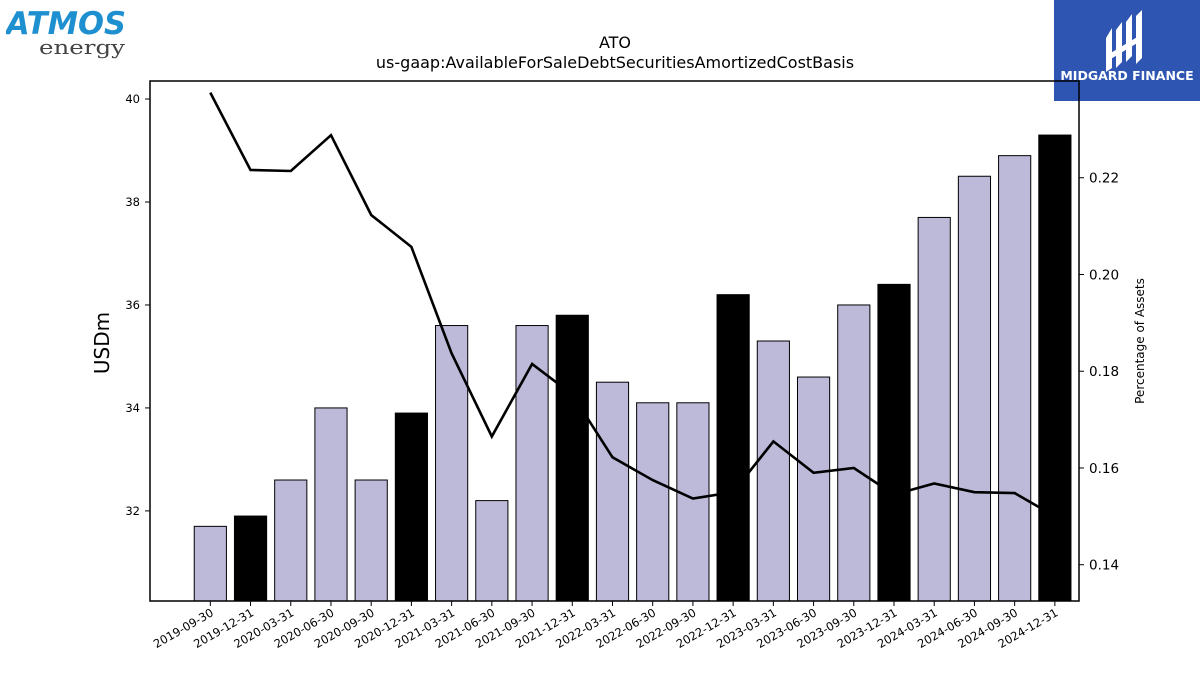 Image resolution: width=1200 pixels, height=675 pixels. Describe the element at coordinates (66, 24) in the screenshot. I see `logo-wordmark-top: ATMOS` at that location.